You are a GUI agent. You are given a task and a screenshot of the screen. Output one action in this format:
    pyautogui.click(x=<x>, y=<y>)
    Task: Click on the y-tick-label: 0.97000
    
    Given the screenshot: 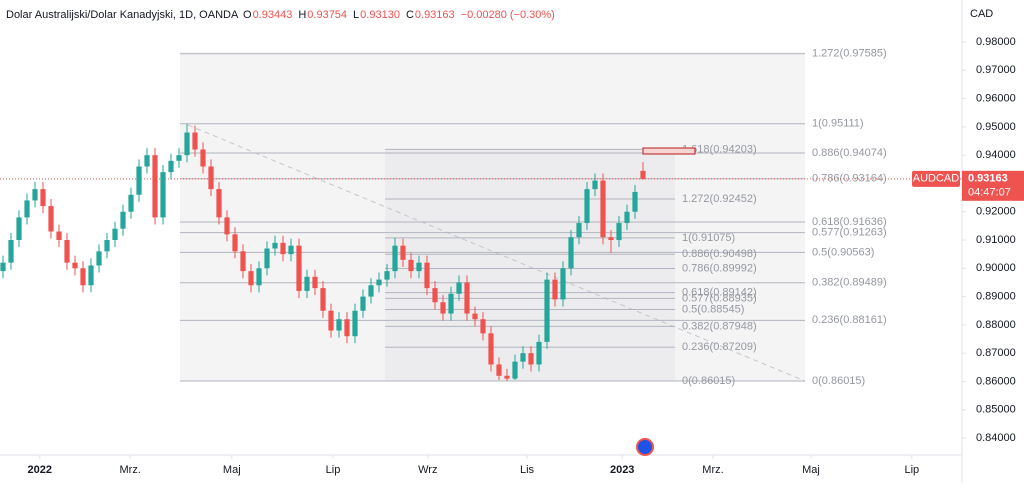 What is the action you would take?
    pyautogui.click(x=996, y=70)
    